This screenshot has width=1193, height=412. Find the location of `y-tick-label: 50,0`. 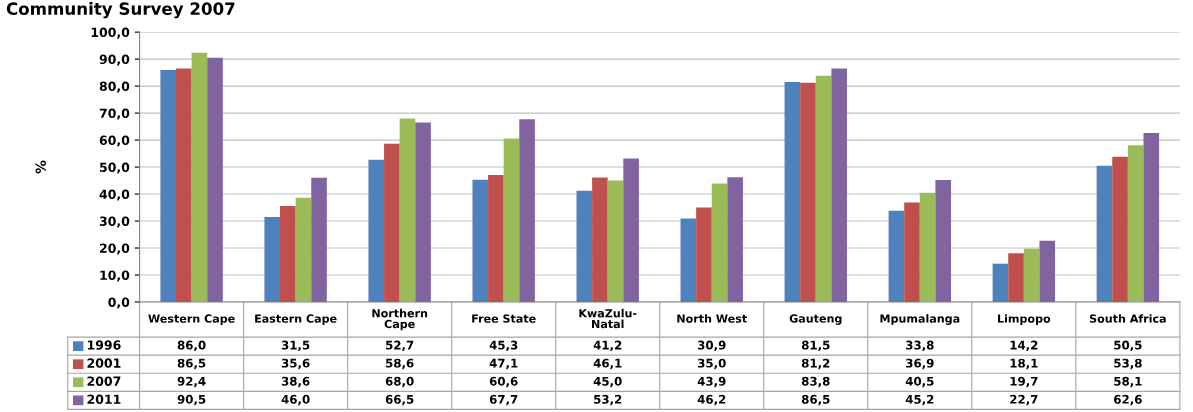

y-tick-label: 50,0 is located at coordinates (114, 168).